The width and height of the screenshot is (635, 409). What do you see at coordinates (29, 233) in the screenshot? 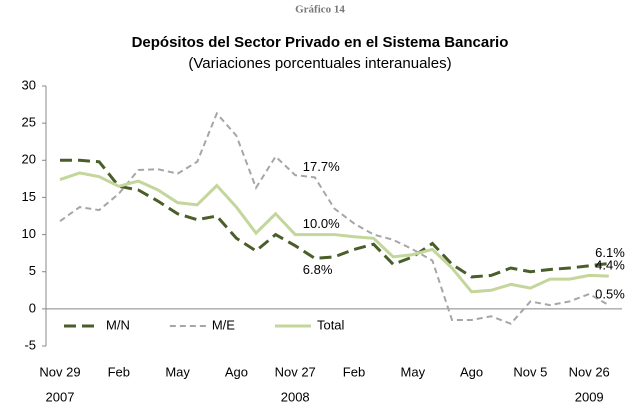
I see `y-tick-label: 10` at bounding box center [29, 233].